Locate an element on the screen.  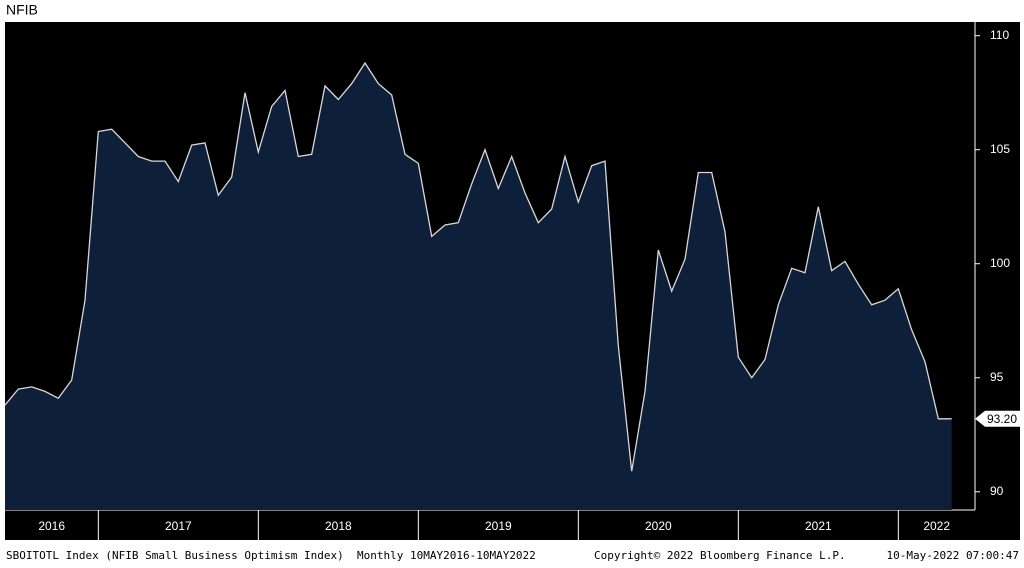
value-flag is located at coordinates (998, 418).